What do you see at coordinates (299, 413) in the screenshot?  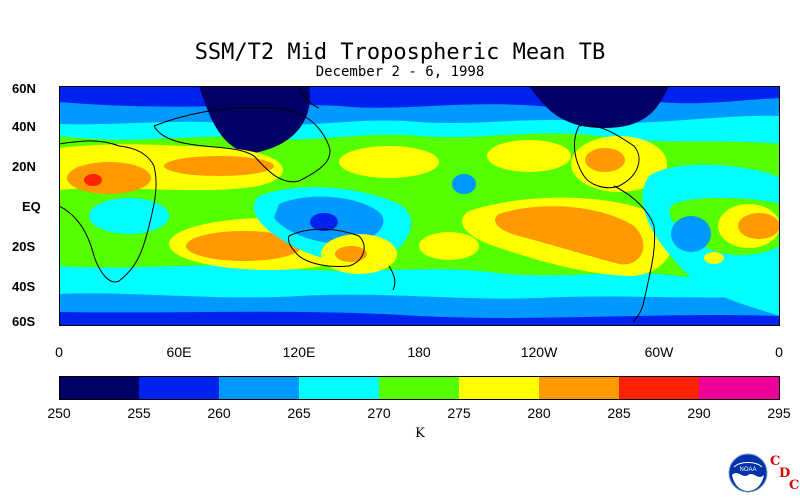 I see `colorbar-label-265: 265` at bounding box center [299, 413].